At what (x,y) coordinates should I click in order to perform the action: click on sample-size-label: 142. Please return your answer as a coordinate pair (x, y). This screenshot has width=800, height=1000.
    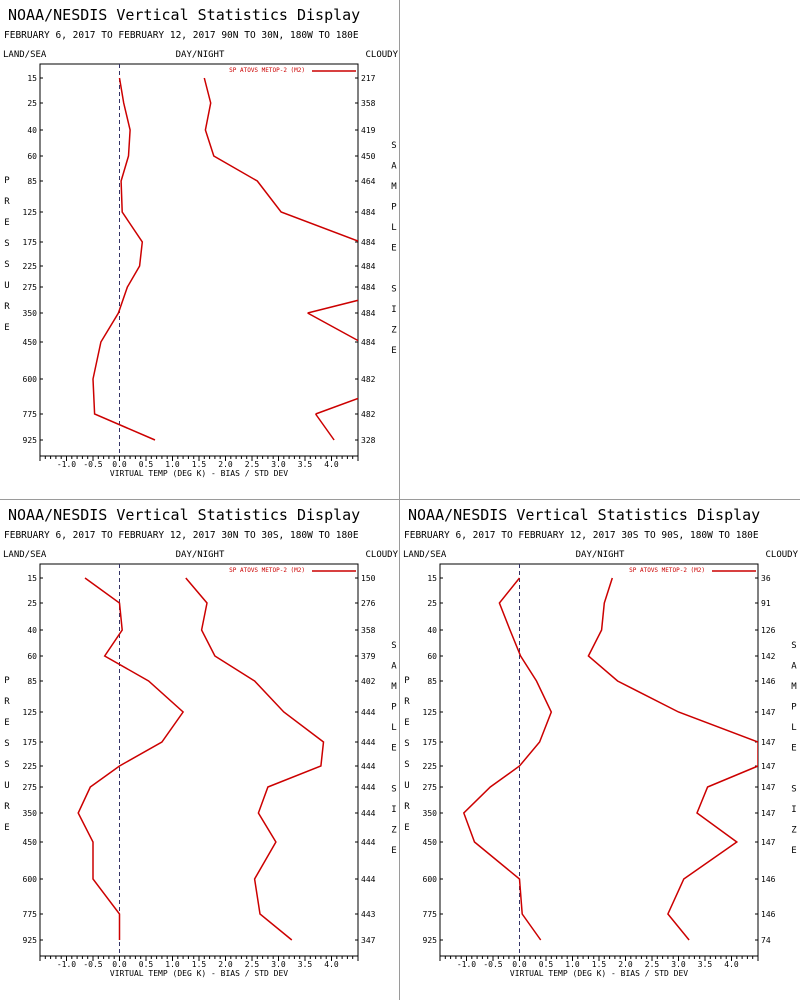
    Looking at the image, I should click on (768, 656).